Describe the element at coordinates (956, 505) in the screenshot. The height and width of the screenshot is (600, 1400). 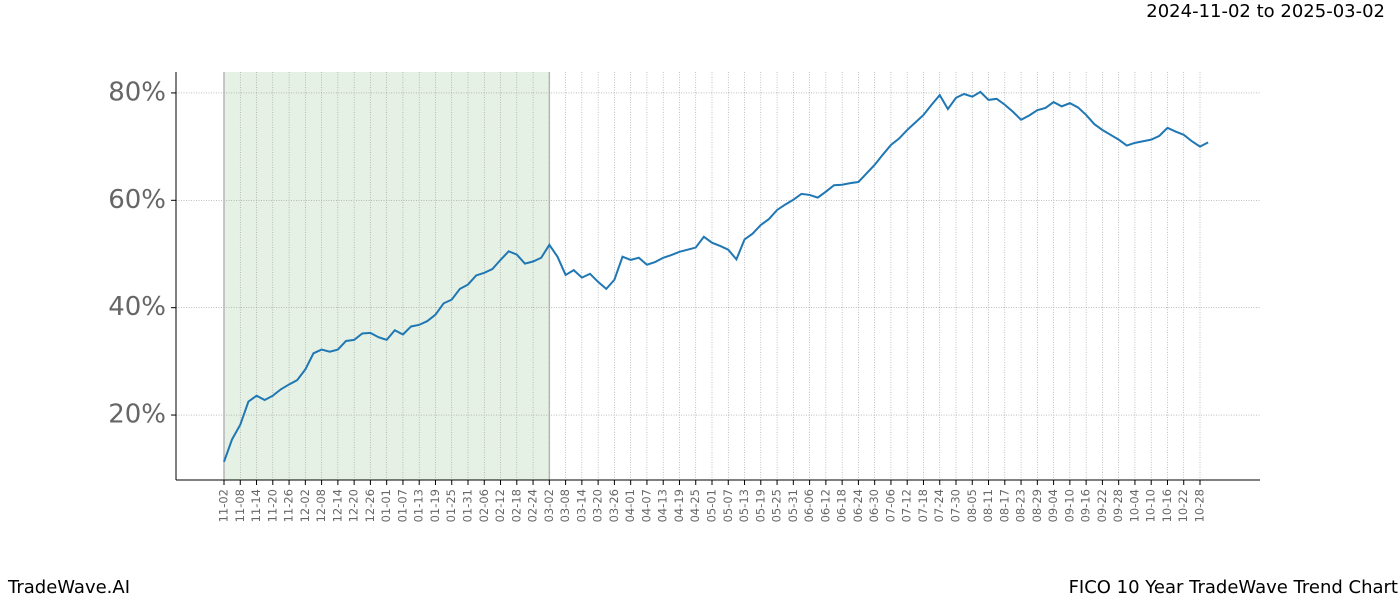
I see `x-tick-label: 07-30` at that location.